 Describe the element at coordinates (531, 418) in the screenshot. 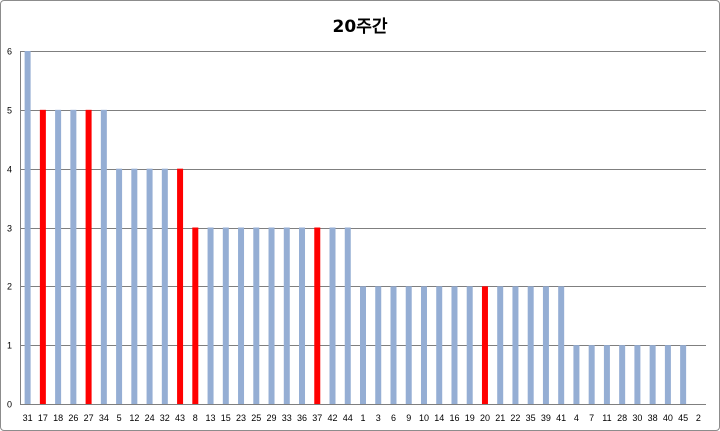

I see `x-tick-label-35: 35` at that location.